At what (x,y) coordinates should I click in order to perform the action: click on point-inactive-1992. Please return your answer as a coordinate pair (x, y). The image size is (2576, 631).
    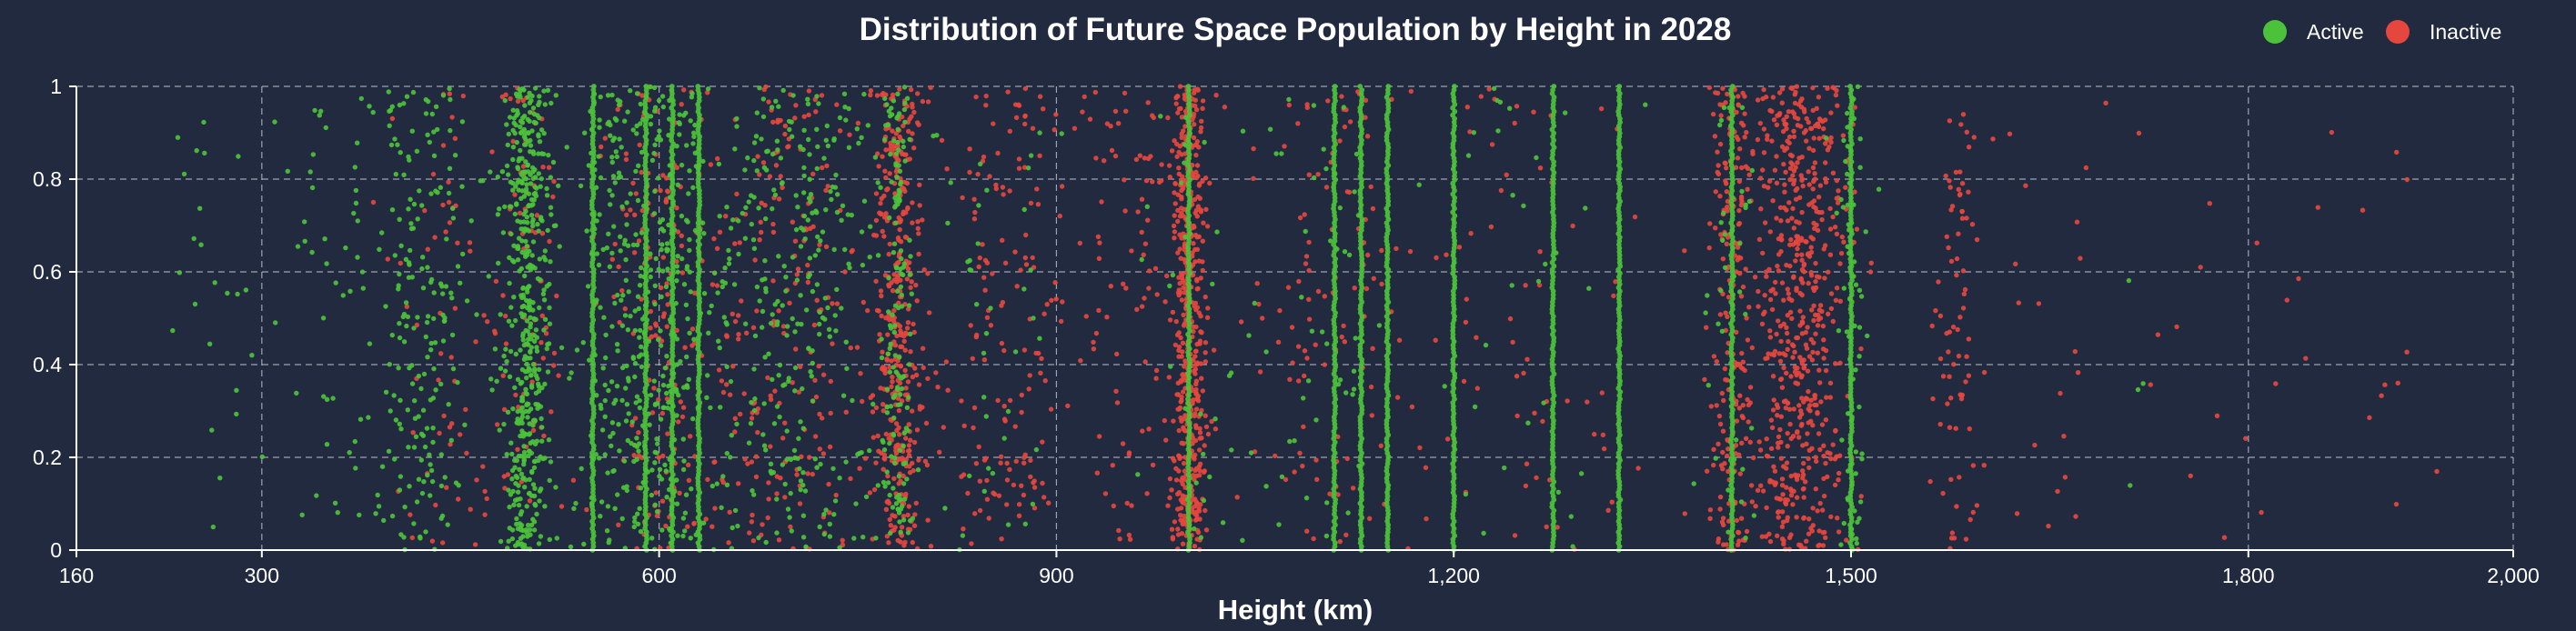
    Looking at the image, I should click on (1709, 248).